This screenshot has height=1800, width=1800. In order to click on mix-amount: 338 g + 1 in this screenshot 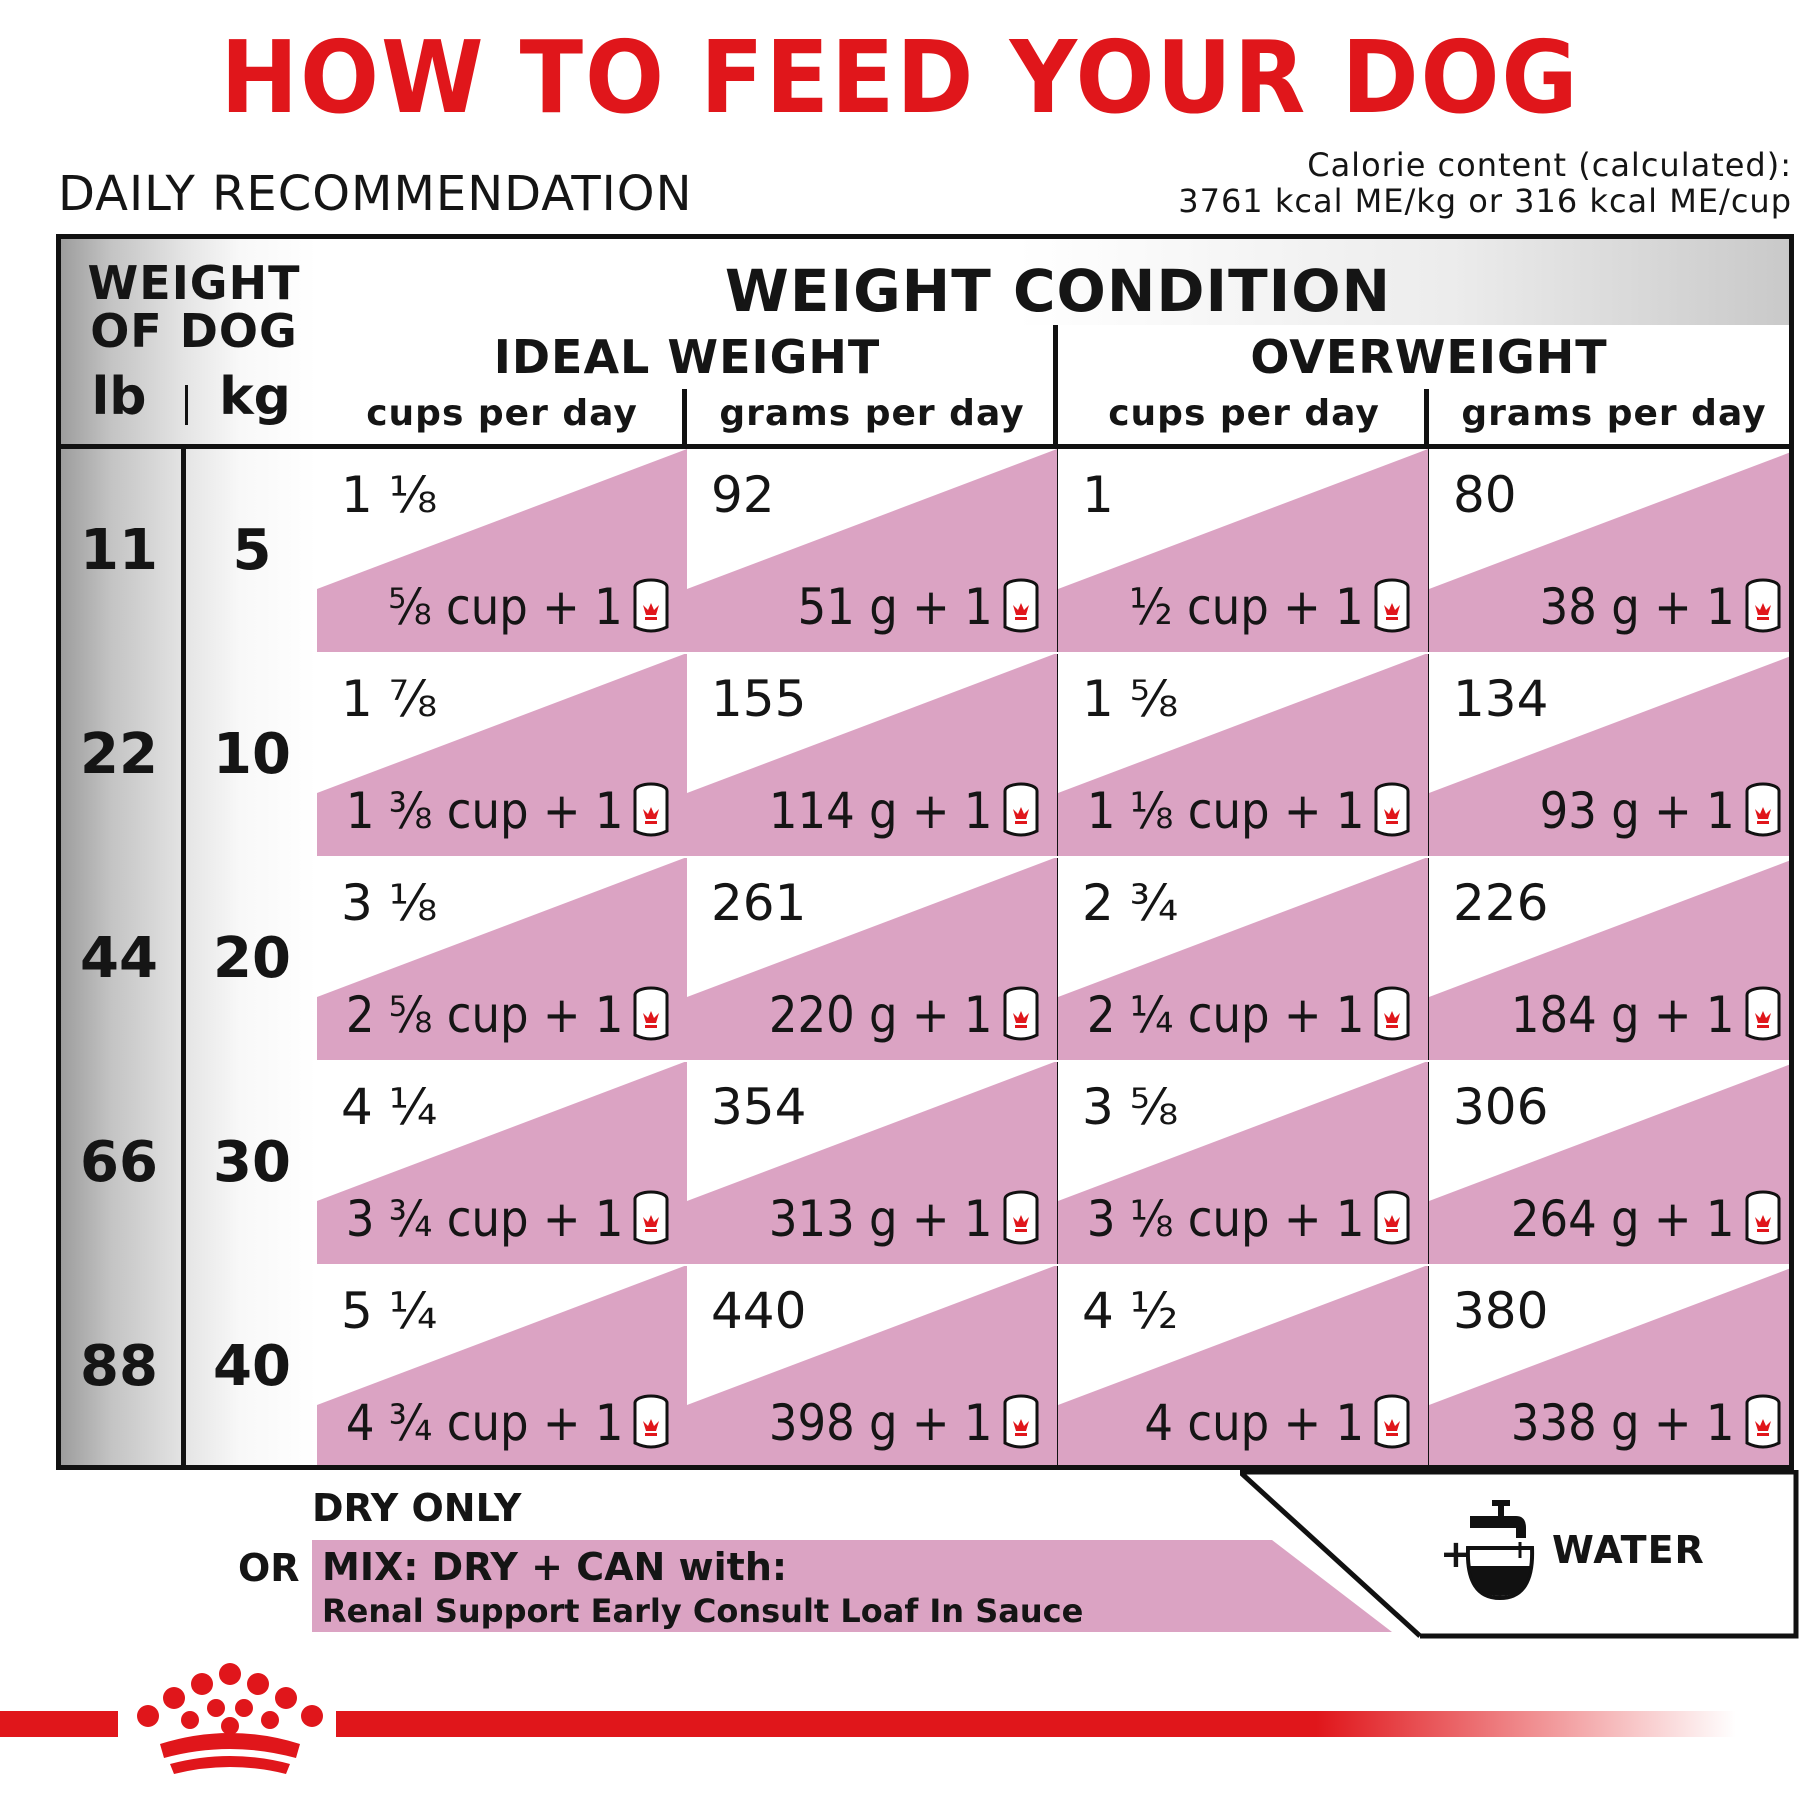, I will do `click(1634, 1423)`.